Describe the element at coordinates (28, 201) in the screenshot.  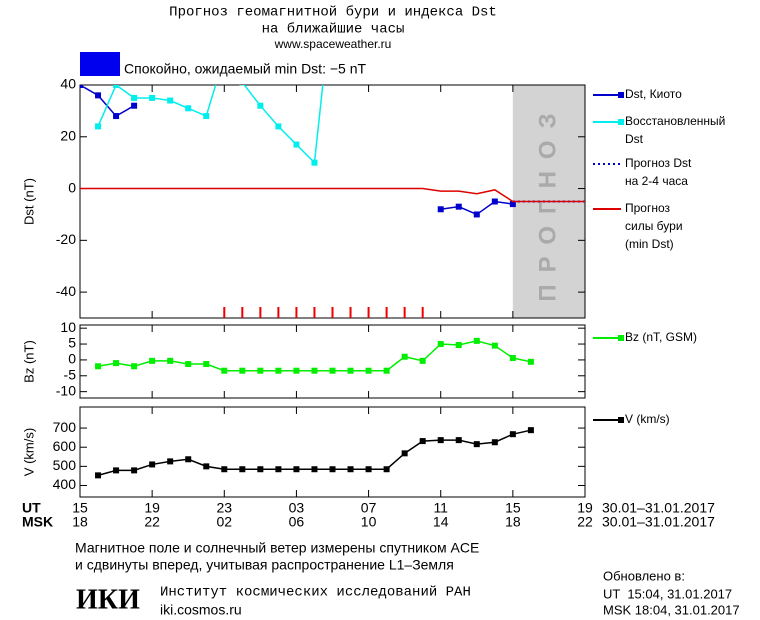
I see `y-axis-label: Dst (nT)` at that location.